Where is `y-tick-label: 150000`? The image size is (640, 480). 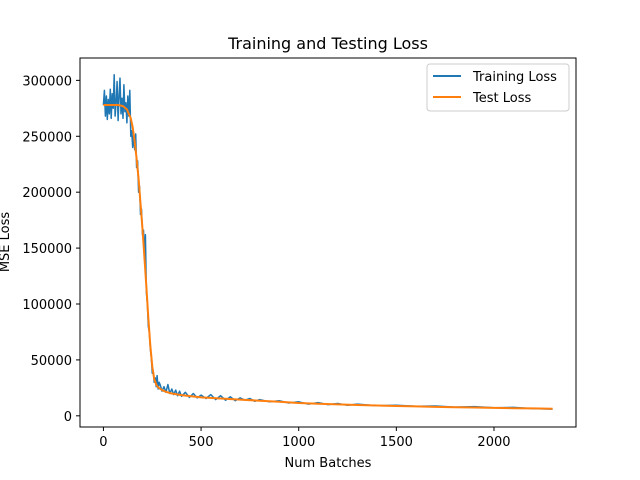
y-tick-label: 150000 is located at coordinates (47, 249).